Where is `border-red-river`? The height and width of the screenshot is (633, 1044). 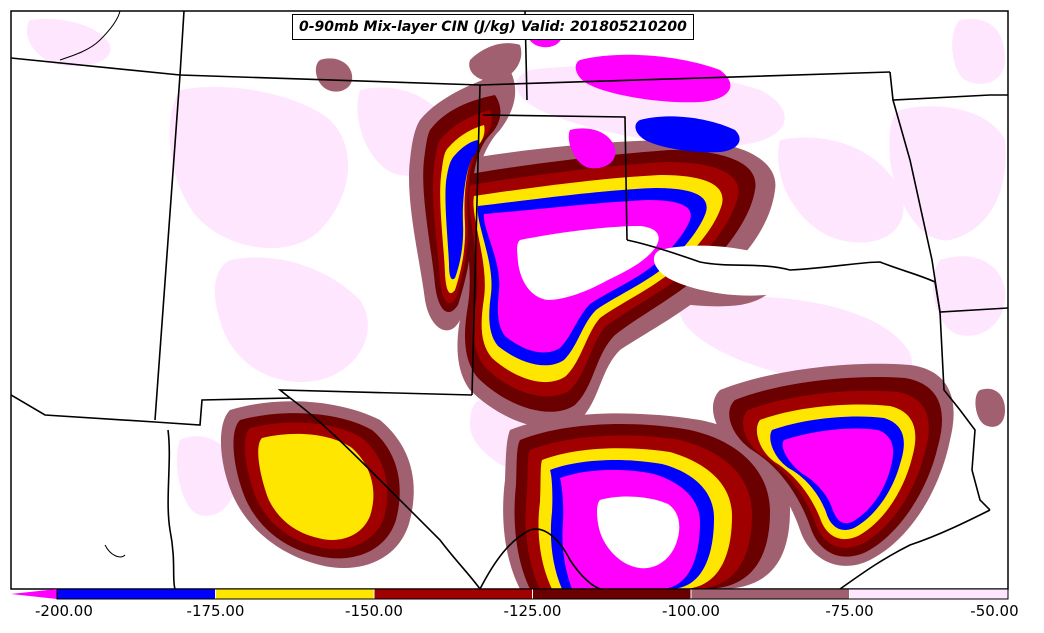
border-red-river is located at coordinates (783, 276).